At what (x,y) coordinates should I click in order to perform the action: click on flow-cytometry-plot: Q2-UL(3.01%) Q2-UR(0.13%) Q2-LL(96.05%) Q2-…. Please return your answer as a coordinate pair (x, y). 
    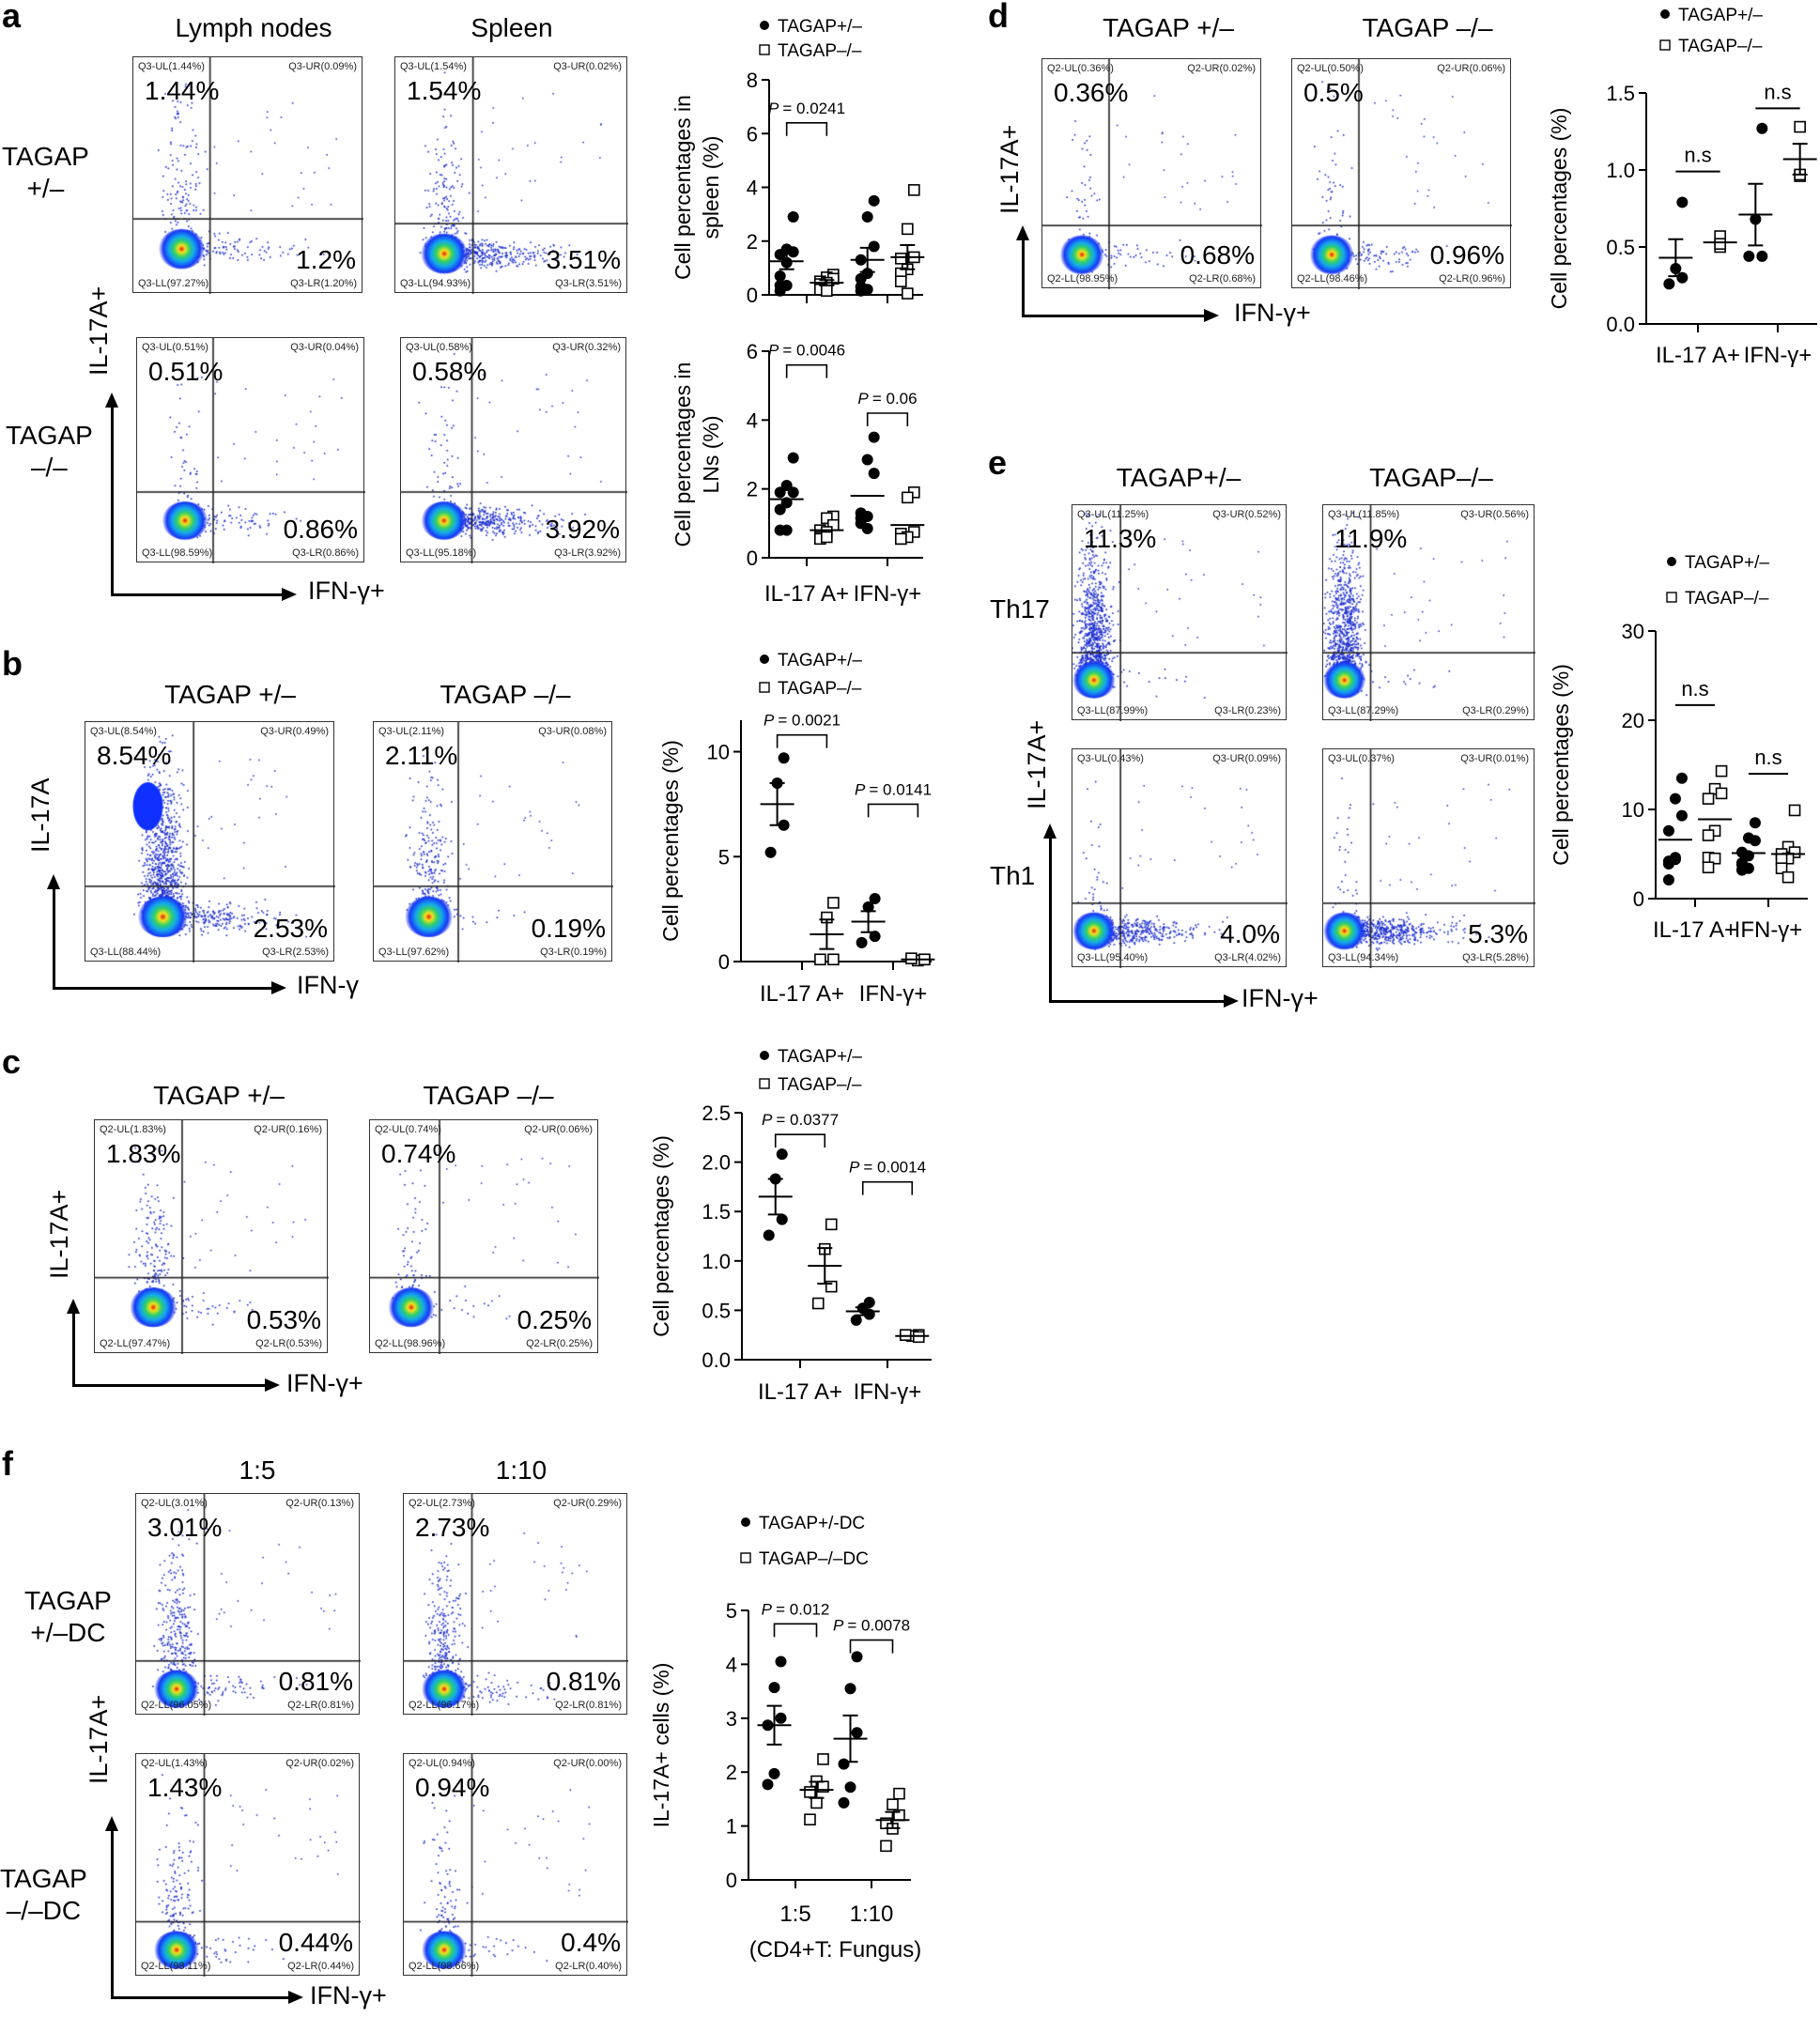
    Looking at the image, I should click on (248, 1605).